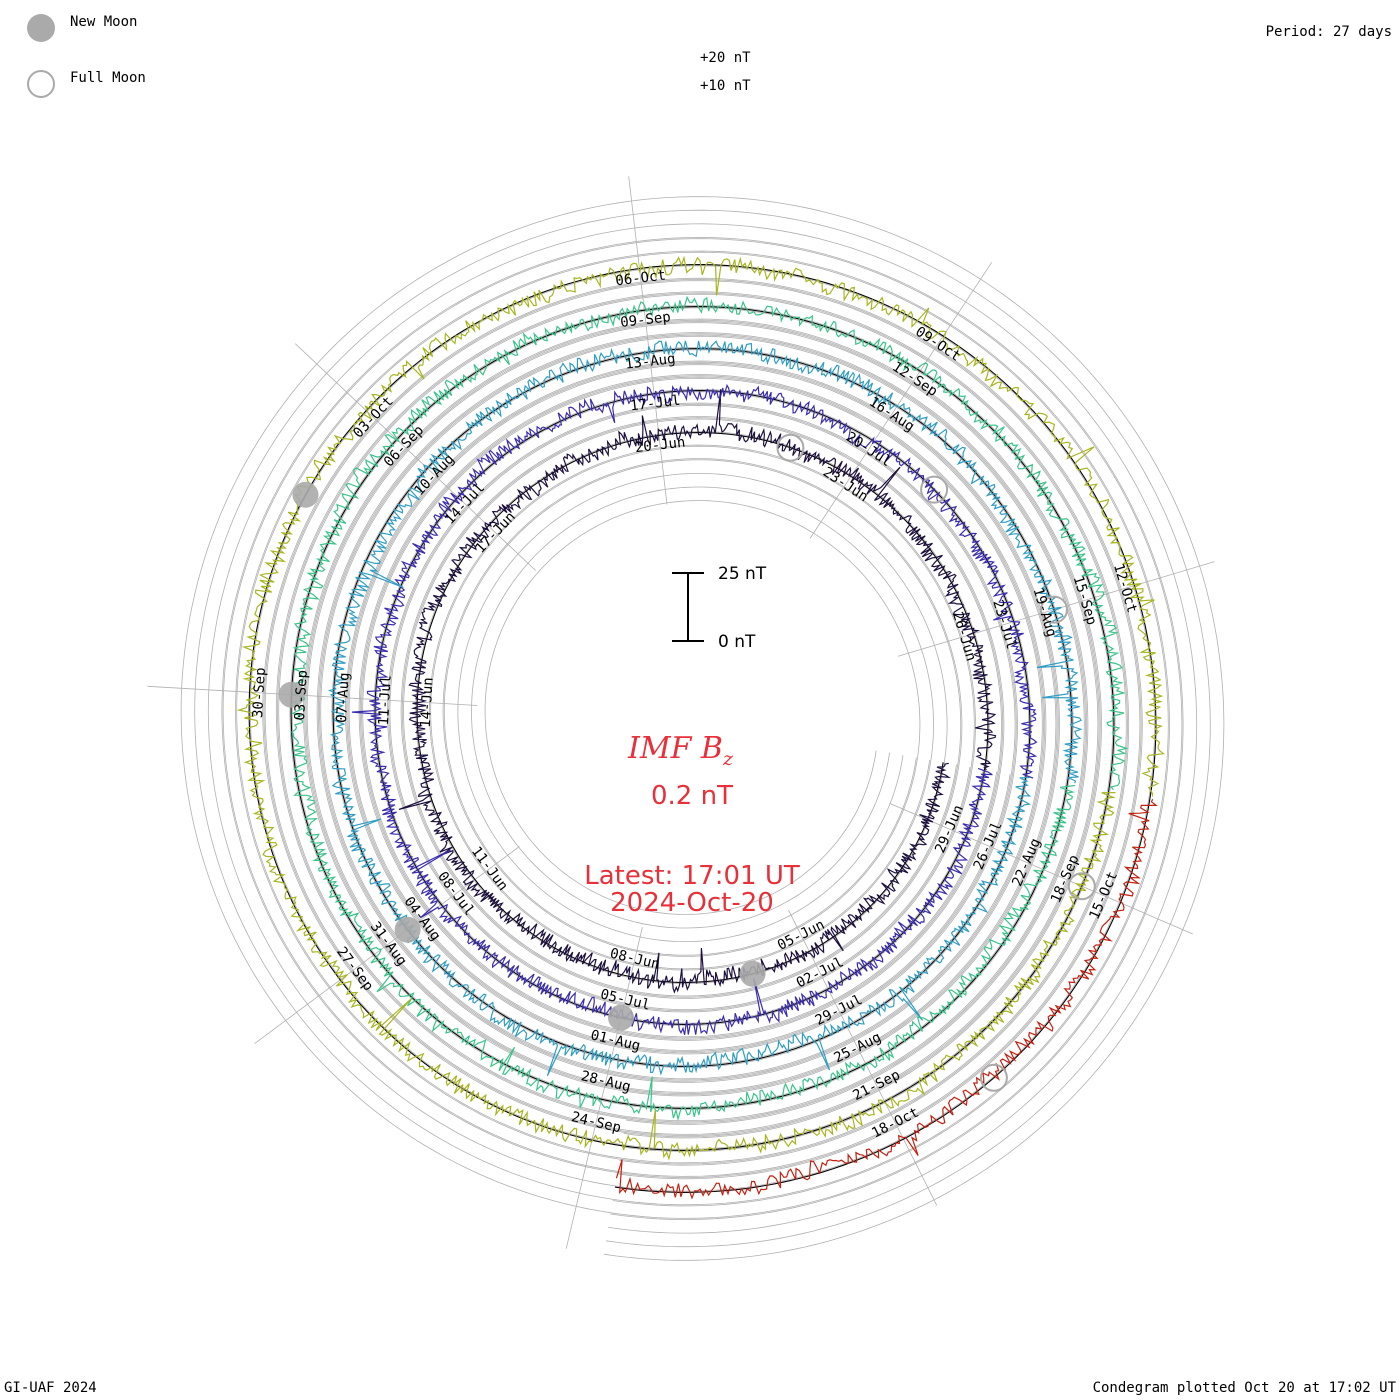  What do you see at coordinates (655, 404) in the screenshot?
I see `date-label: 17-Jul` at bounding box center [655, 404].